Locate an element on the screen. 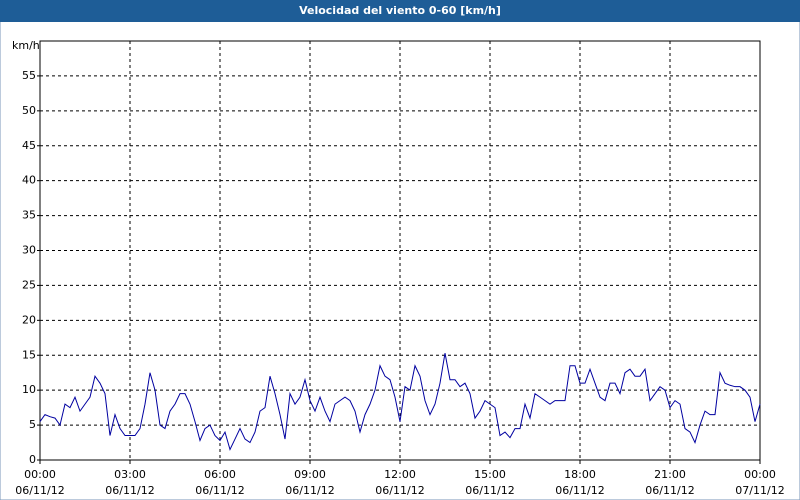 This screenshot has width=800, height=500. y-tick-label: 55 is located at coordinates (29, 75).